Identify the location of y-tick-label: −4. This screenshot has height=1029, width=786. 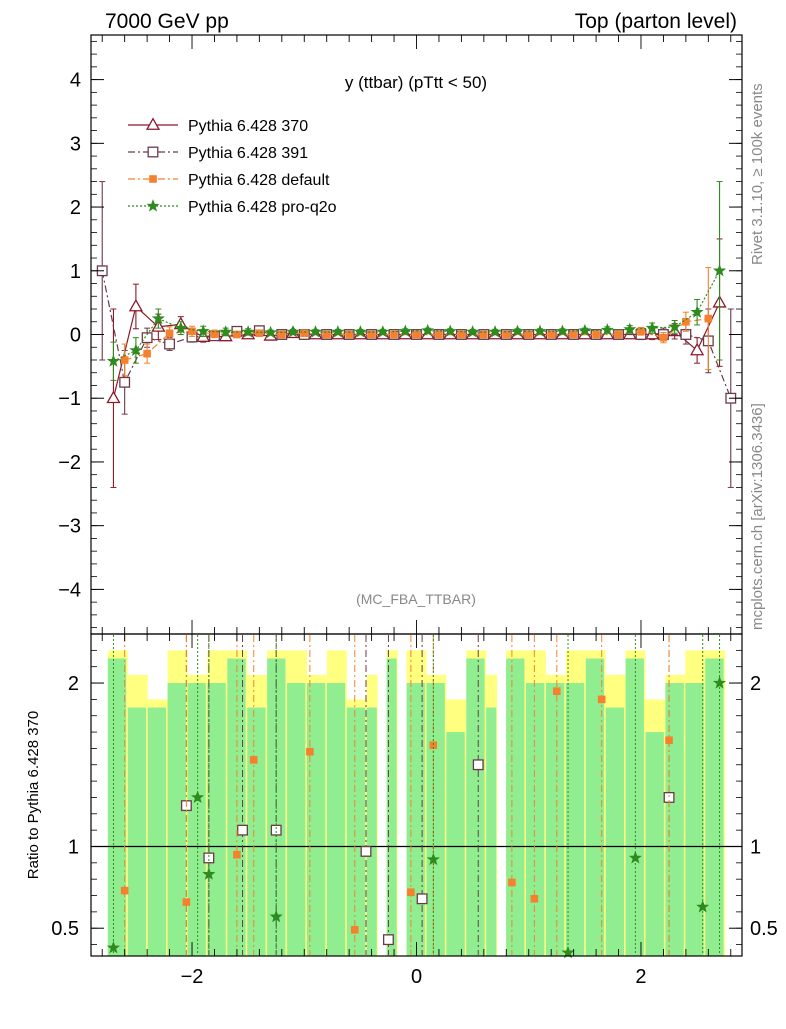
(69, 590).